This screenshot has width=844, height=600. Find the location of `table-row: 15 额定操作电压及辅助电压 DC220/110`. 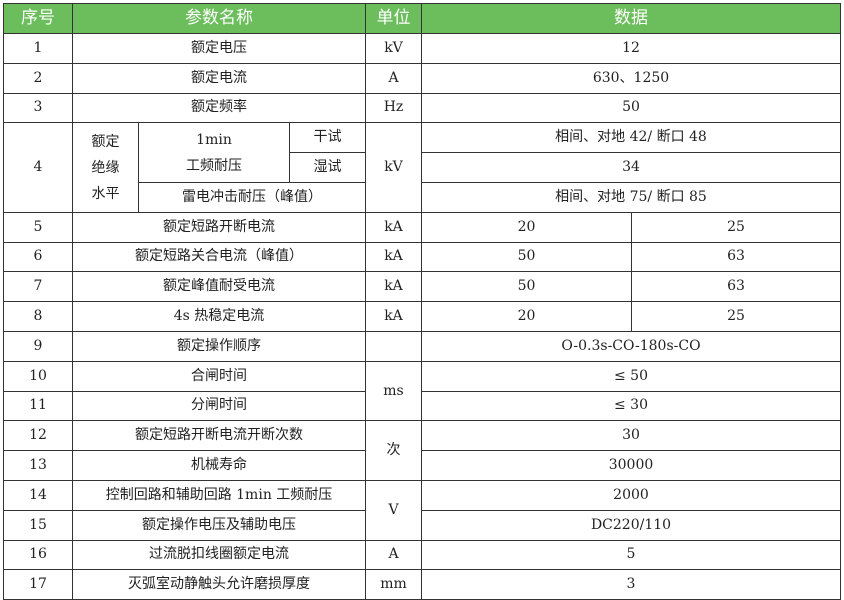

table-row: 15 额定操作电压及辅助电压 DC220/110 is located at coordinates (422, 525).